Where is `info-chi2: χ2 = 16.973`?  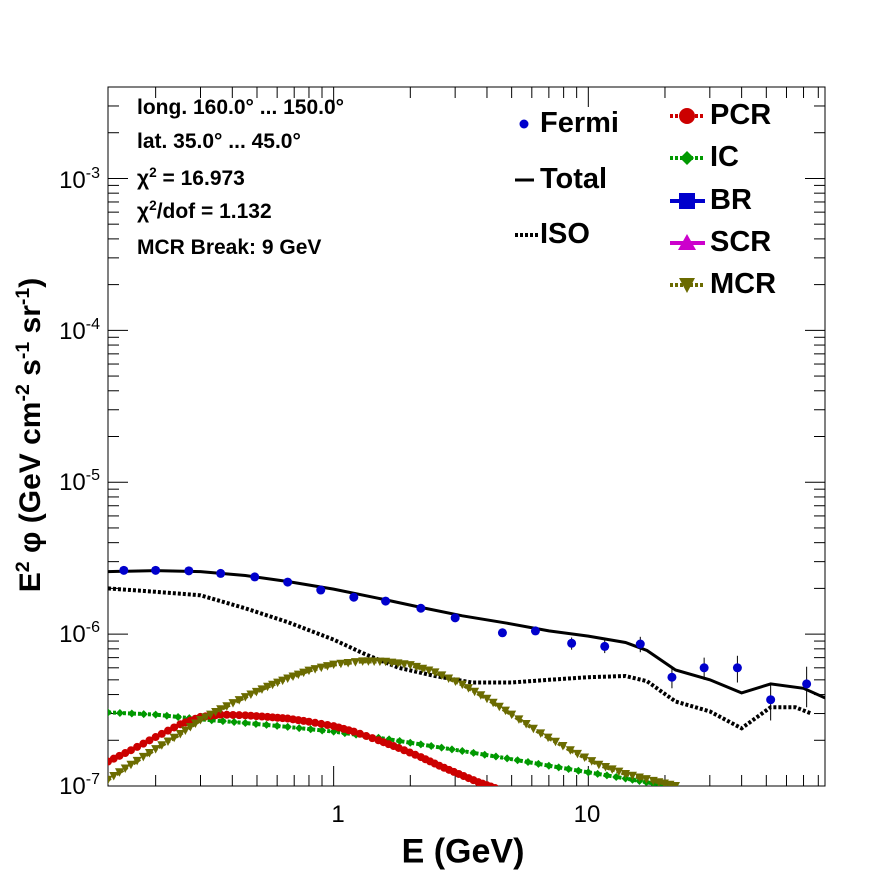 info-chi2: χ2 = 16.973 is located at coordinates (191, 178).